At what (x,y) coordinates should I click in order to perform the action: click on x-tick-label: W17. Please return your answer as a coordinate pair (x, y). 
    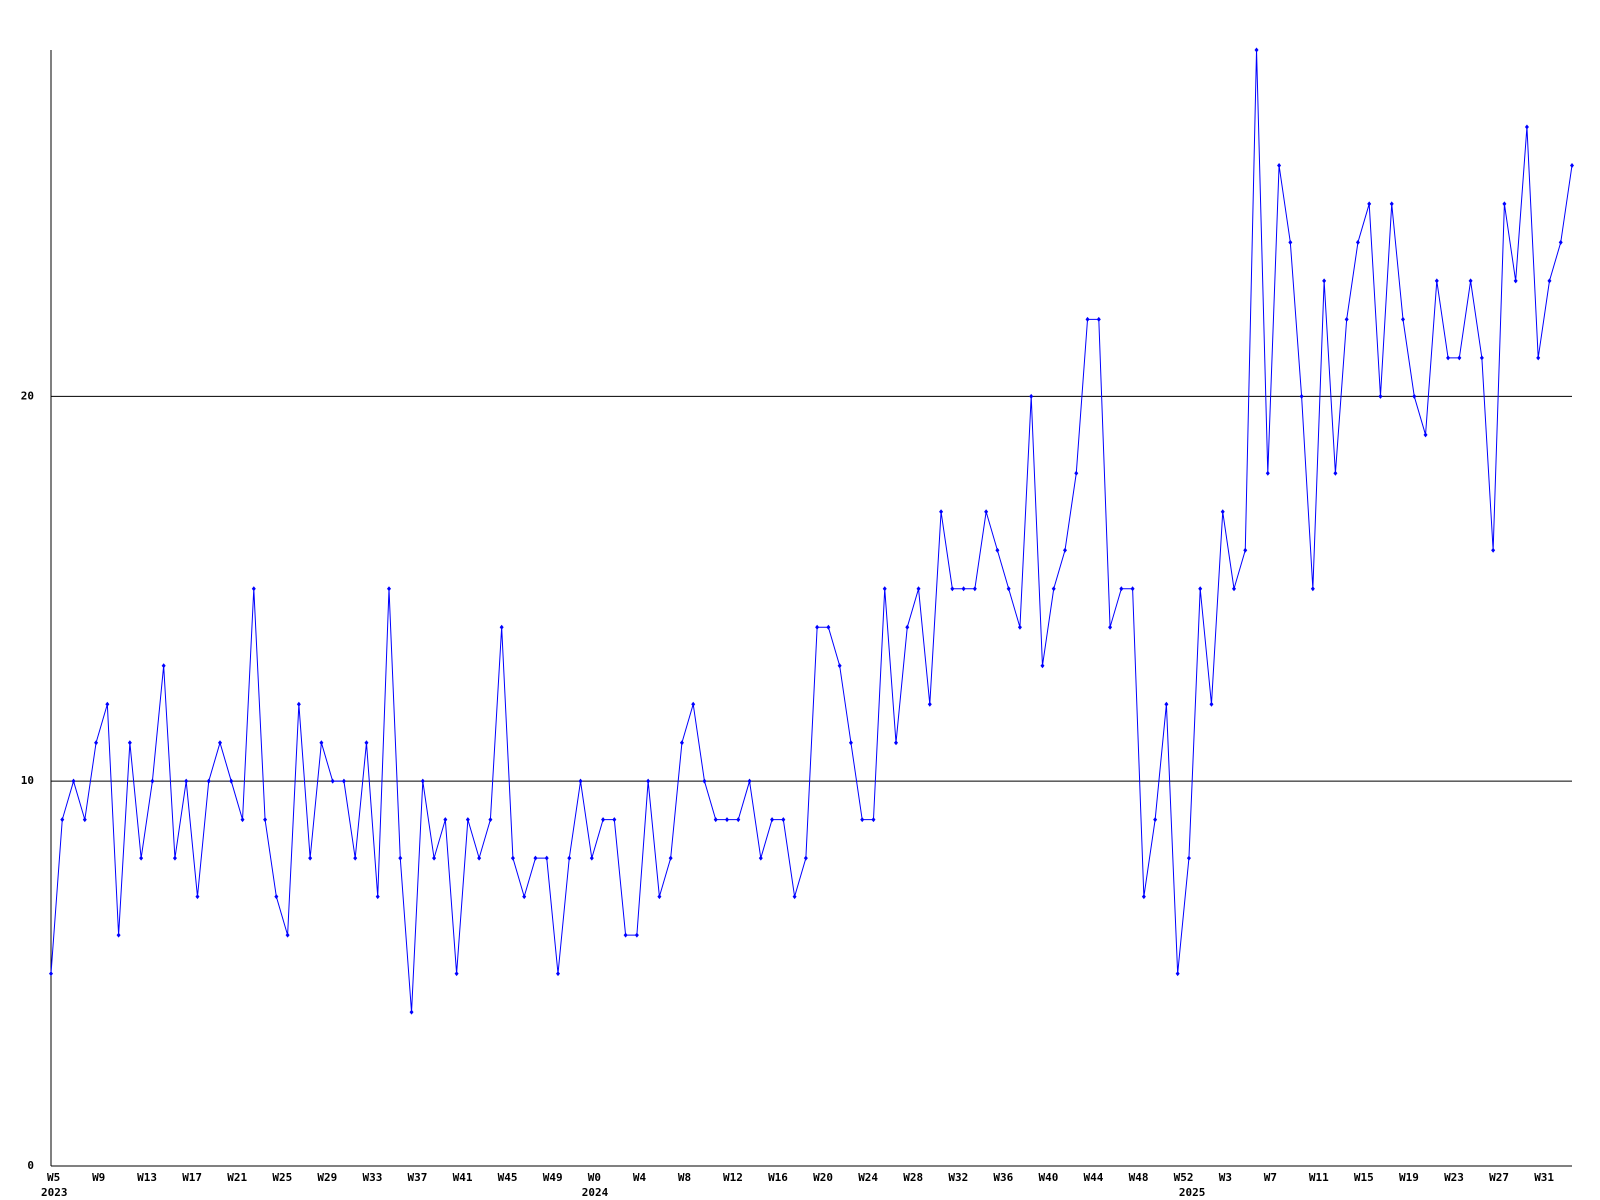
    Looking at the image, I should click on (192, 1177).